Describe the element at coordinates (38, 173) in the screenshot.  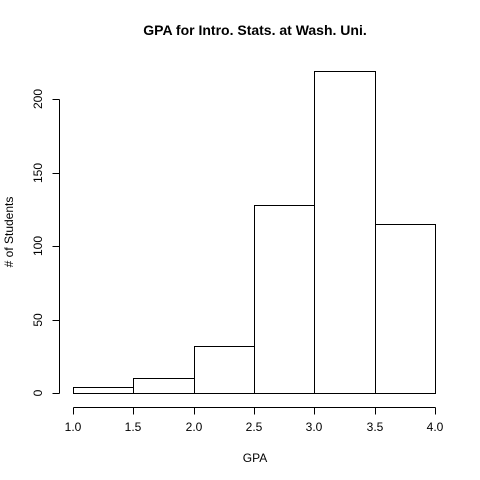
I see `y-tick-label-4: 150` at that location.